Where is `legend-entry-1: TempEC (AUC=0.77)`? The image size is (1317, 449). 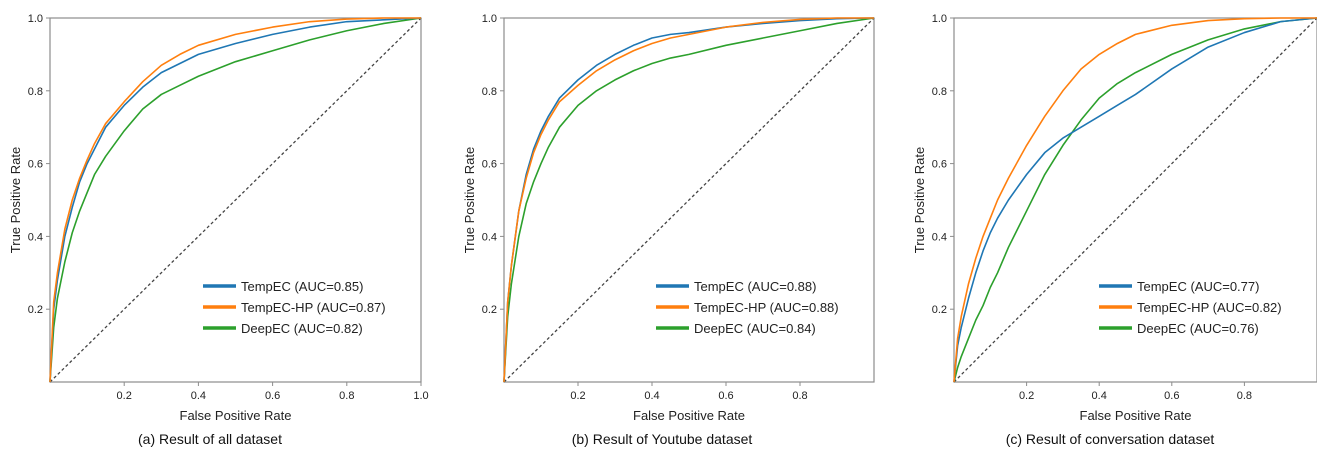
legend-entry-1: TempEC (AUC=0.77) is located at coordinates (1198, 286).